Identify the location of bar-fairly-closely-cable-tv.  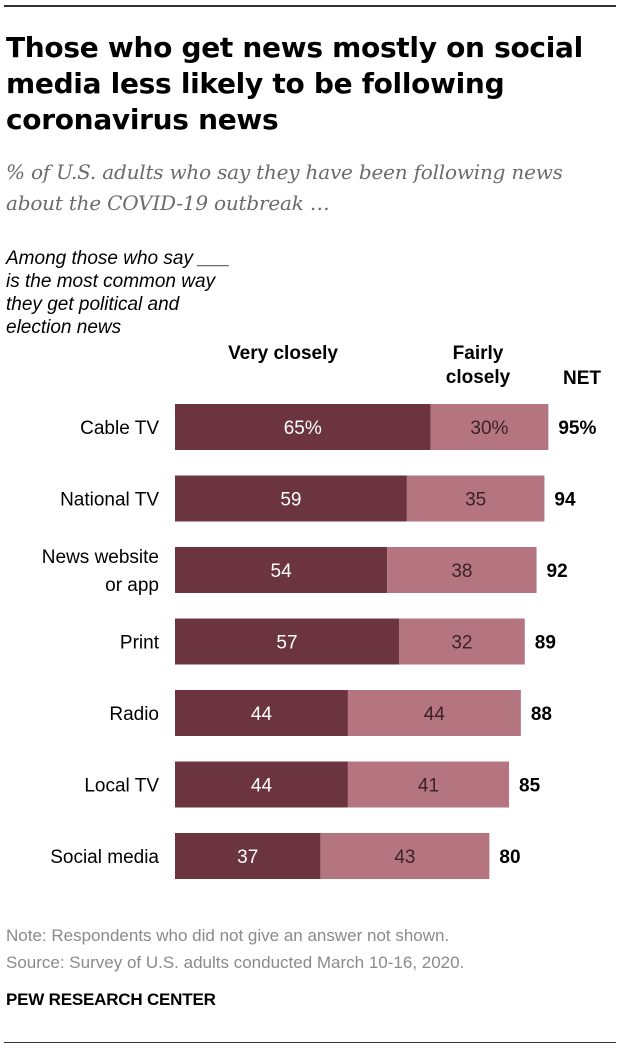
(489, 427).